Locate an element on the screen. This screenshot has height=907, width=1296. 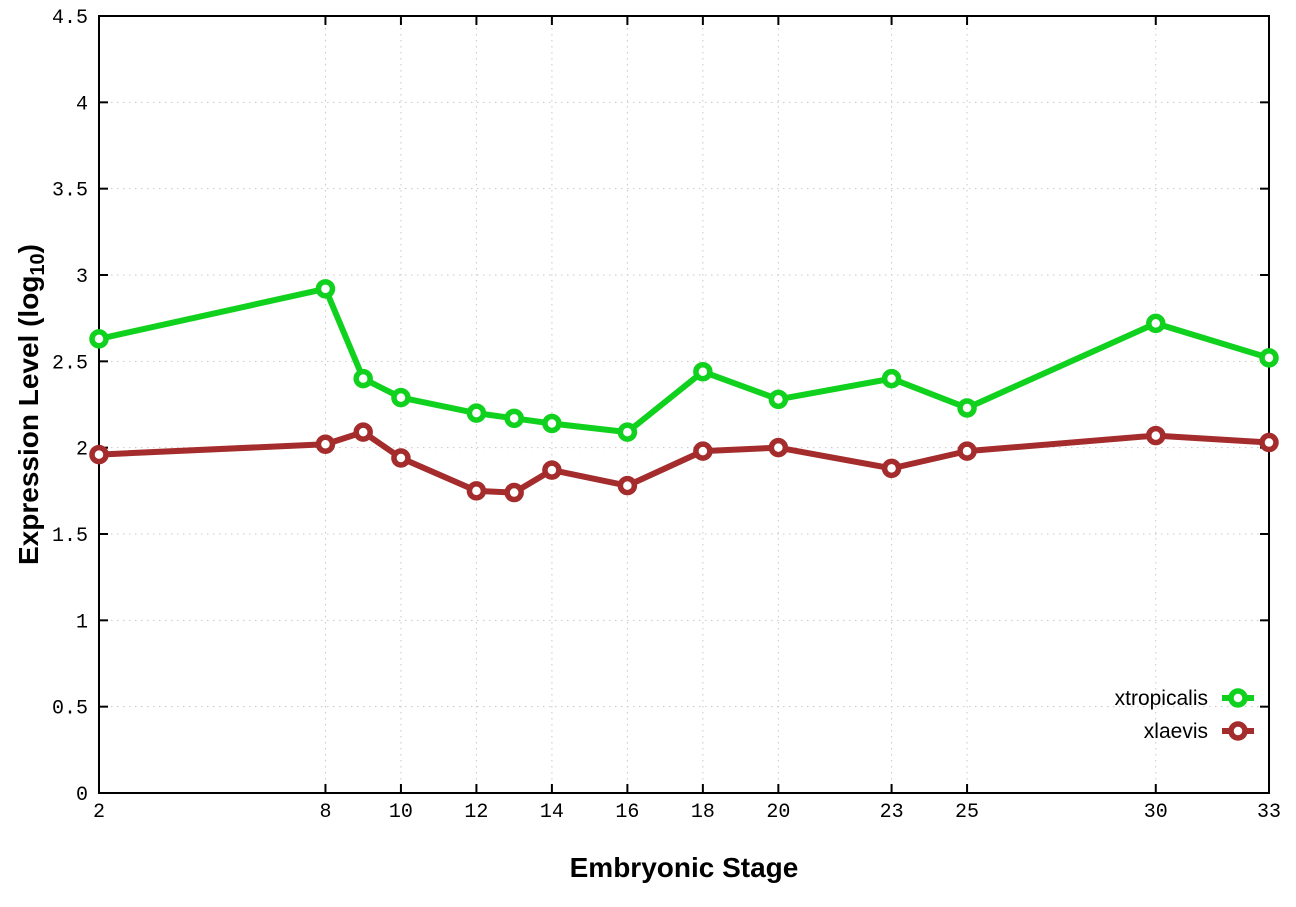
legend-label-xlaevis: xlaevis is located at coordinates (1176, 731).